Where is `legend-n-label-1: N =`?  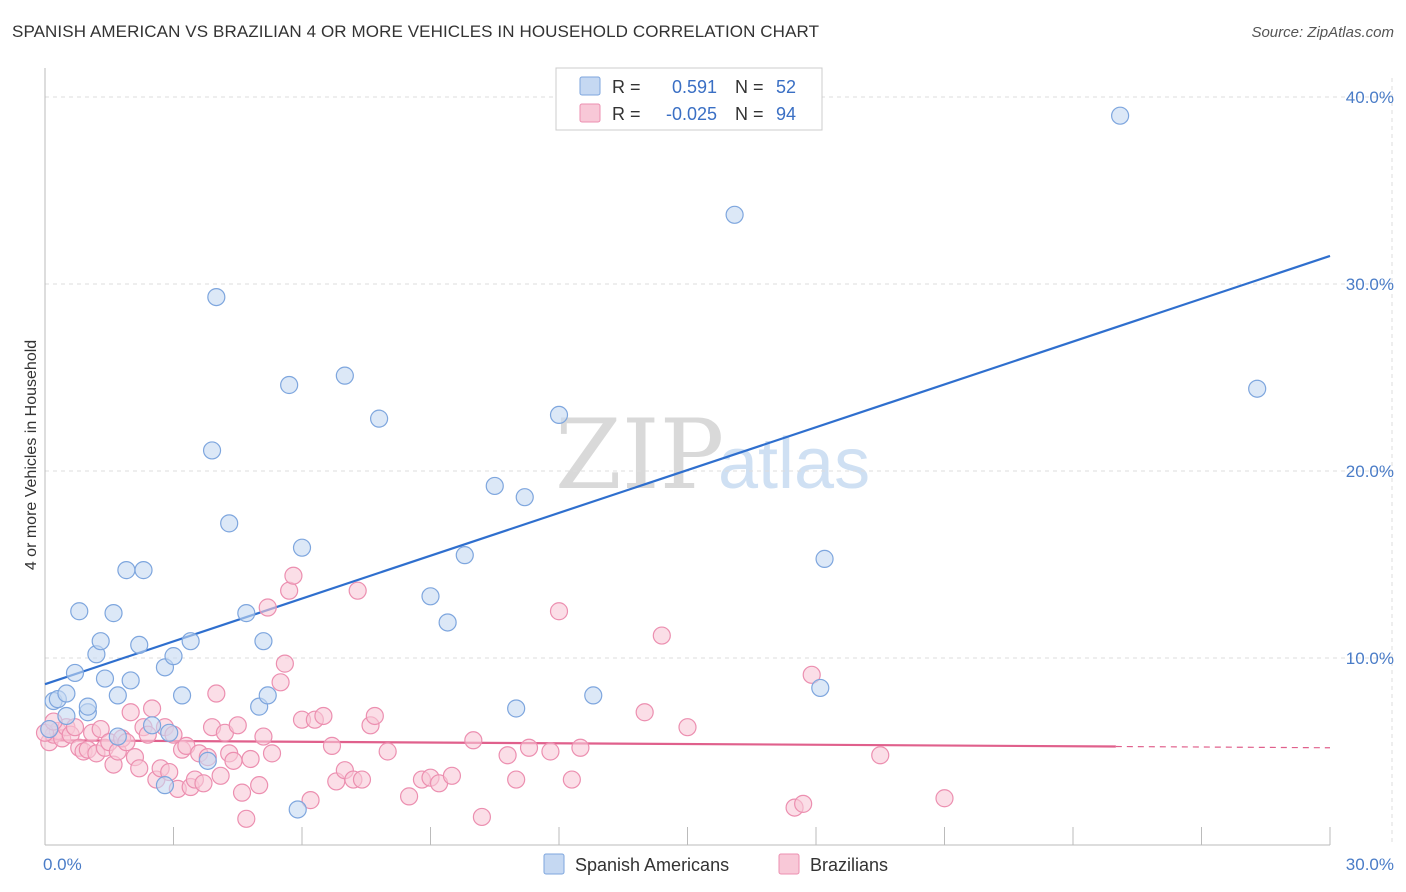
legend-n-label-1: N = is located at coordinates (749, 87).